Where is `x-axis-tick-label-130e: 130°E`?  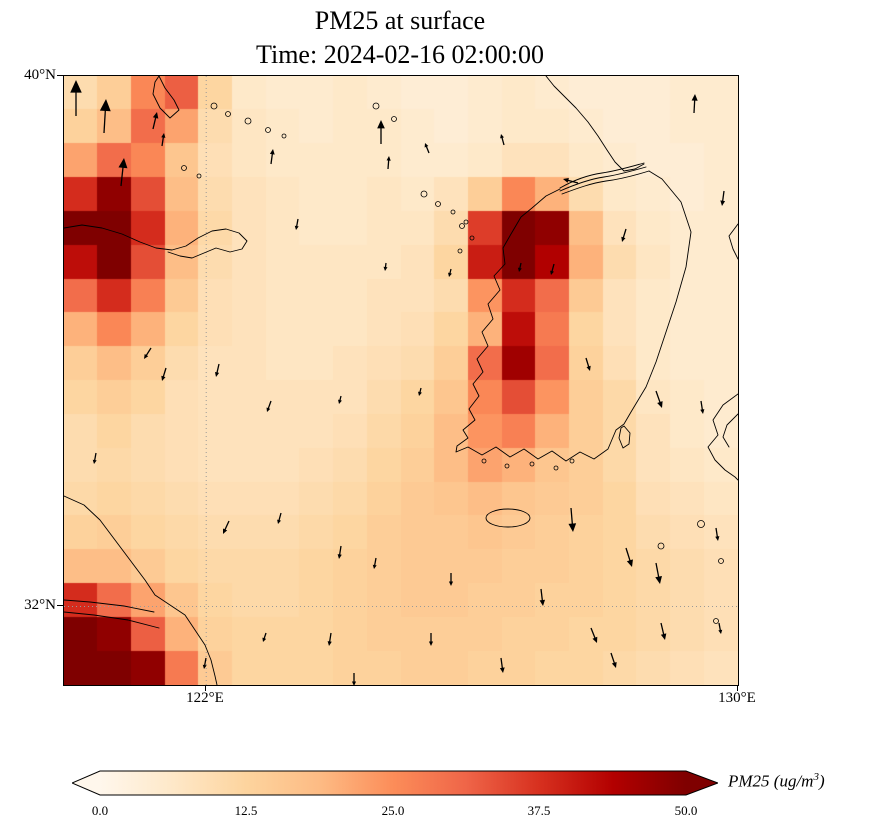 x-axis-tick-label-130e: 130°E is located at coordinates (737, 698).